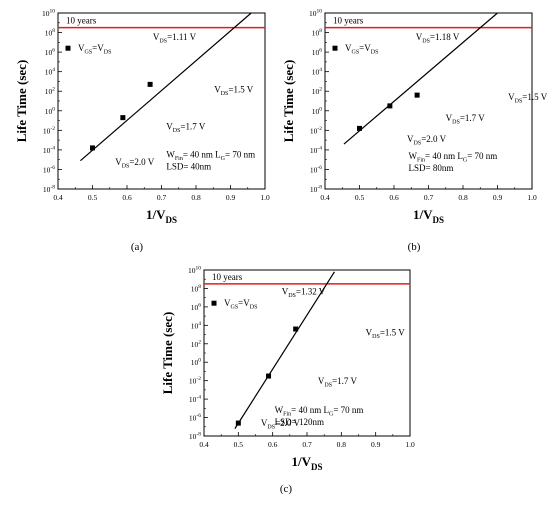 The height and width of the screenshot is (506, 550). Describe the element at coordinates (286, 489) in the screenshot. I see `panel-caption: (c)` at that location.